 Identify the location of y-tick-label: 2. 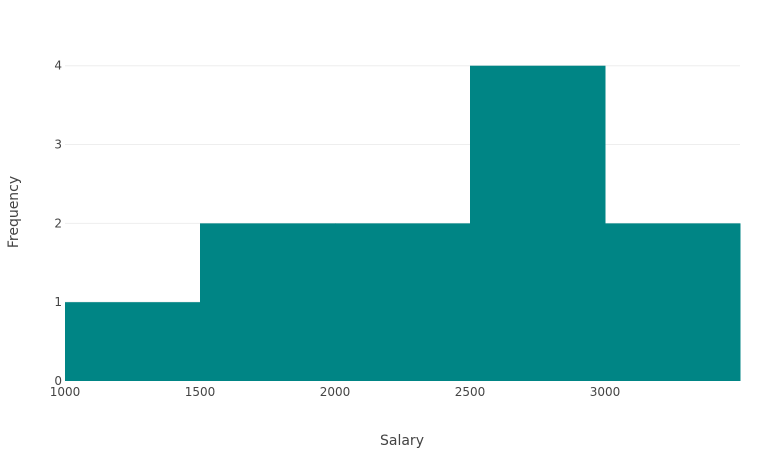
(58, 223).